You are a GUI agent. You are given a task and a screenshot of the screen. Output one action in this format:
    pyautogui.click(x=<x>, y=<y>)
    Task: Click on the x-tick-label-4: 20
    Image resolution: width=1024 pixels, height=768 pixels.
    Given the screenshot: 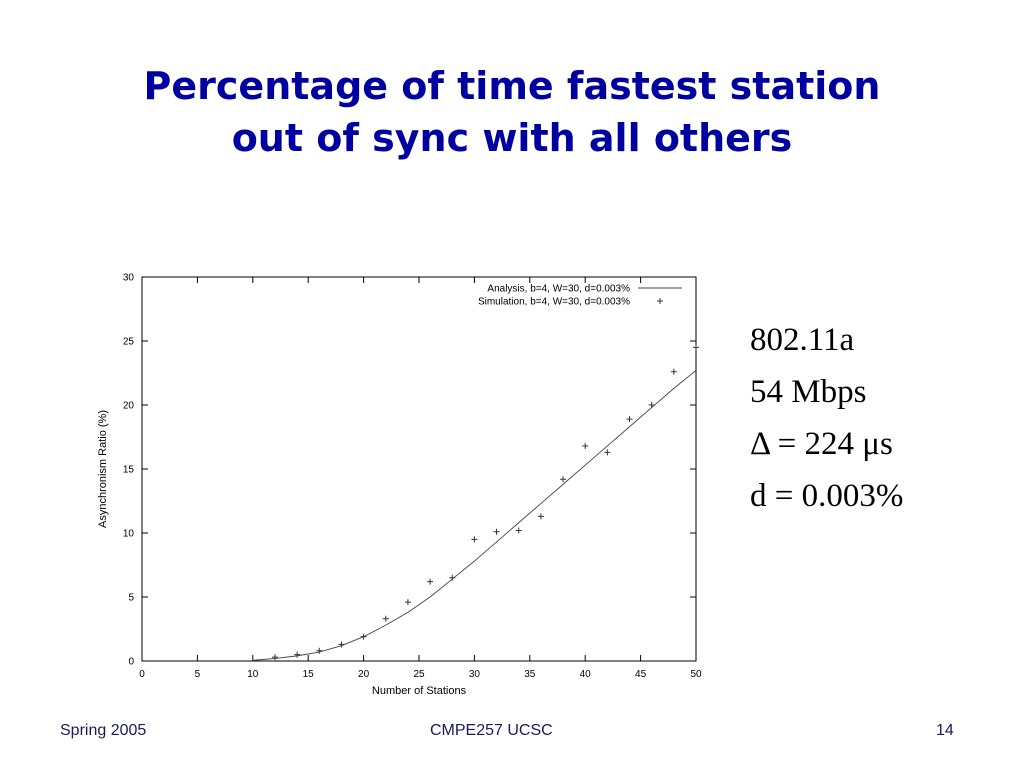 What is the action you would take?
    pyautogui.click(x=364, y=674)
    